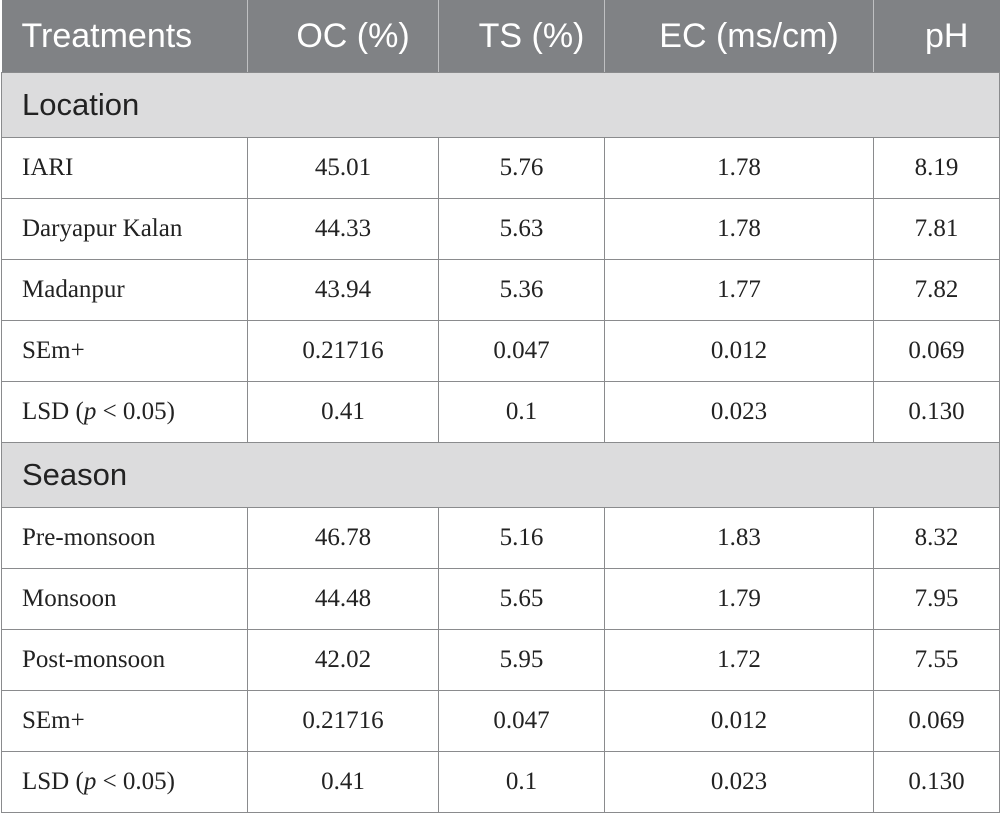 The image size is (1000, 835). I want to click on header-ec: EC (ms/cm), so click(739, 36).